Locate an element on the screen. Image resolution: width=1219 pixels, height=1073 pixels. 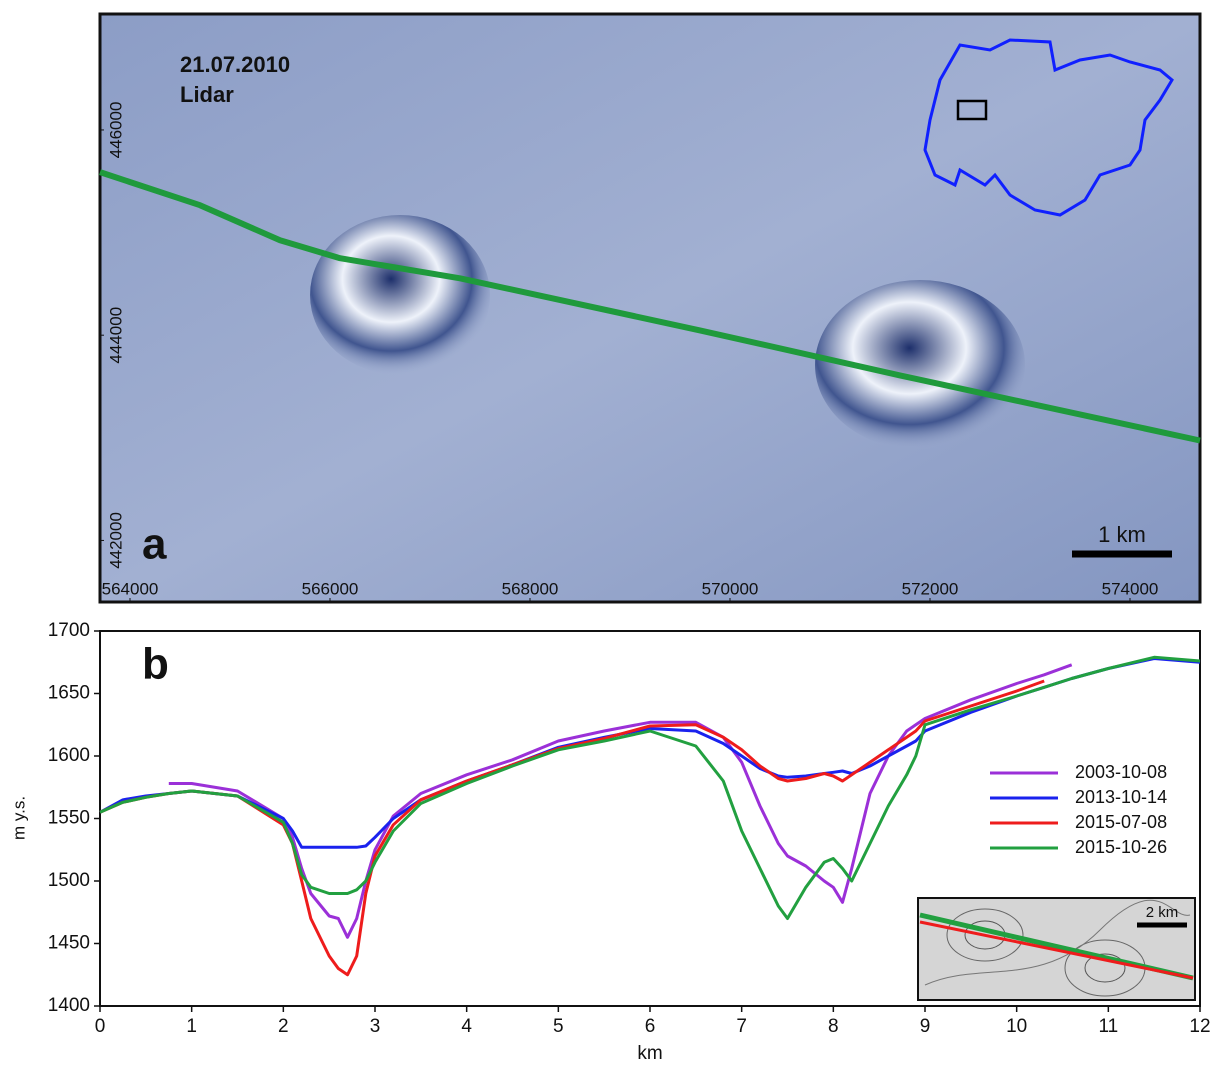
y-tick-label: 1500 is located at coordinates (69, 880).